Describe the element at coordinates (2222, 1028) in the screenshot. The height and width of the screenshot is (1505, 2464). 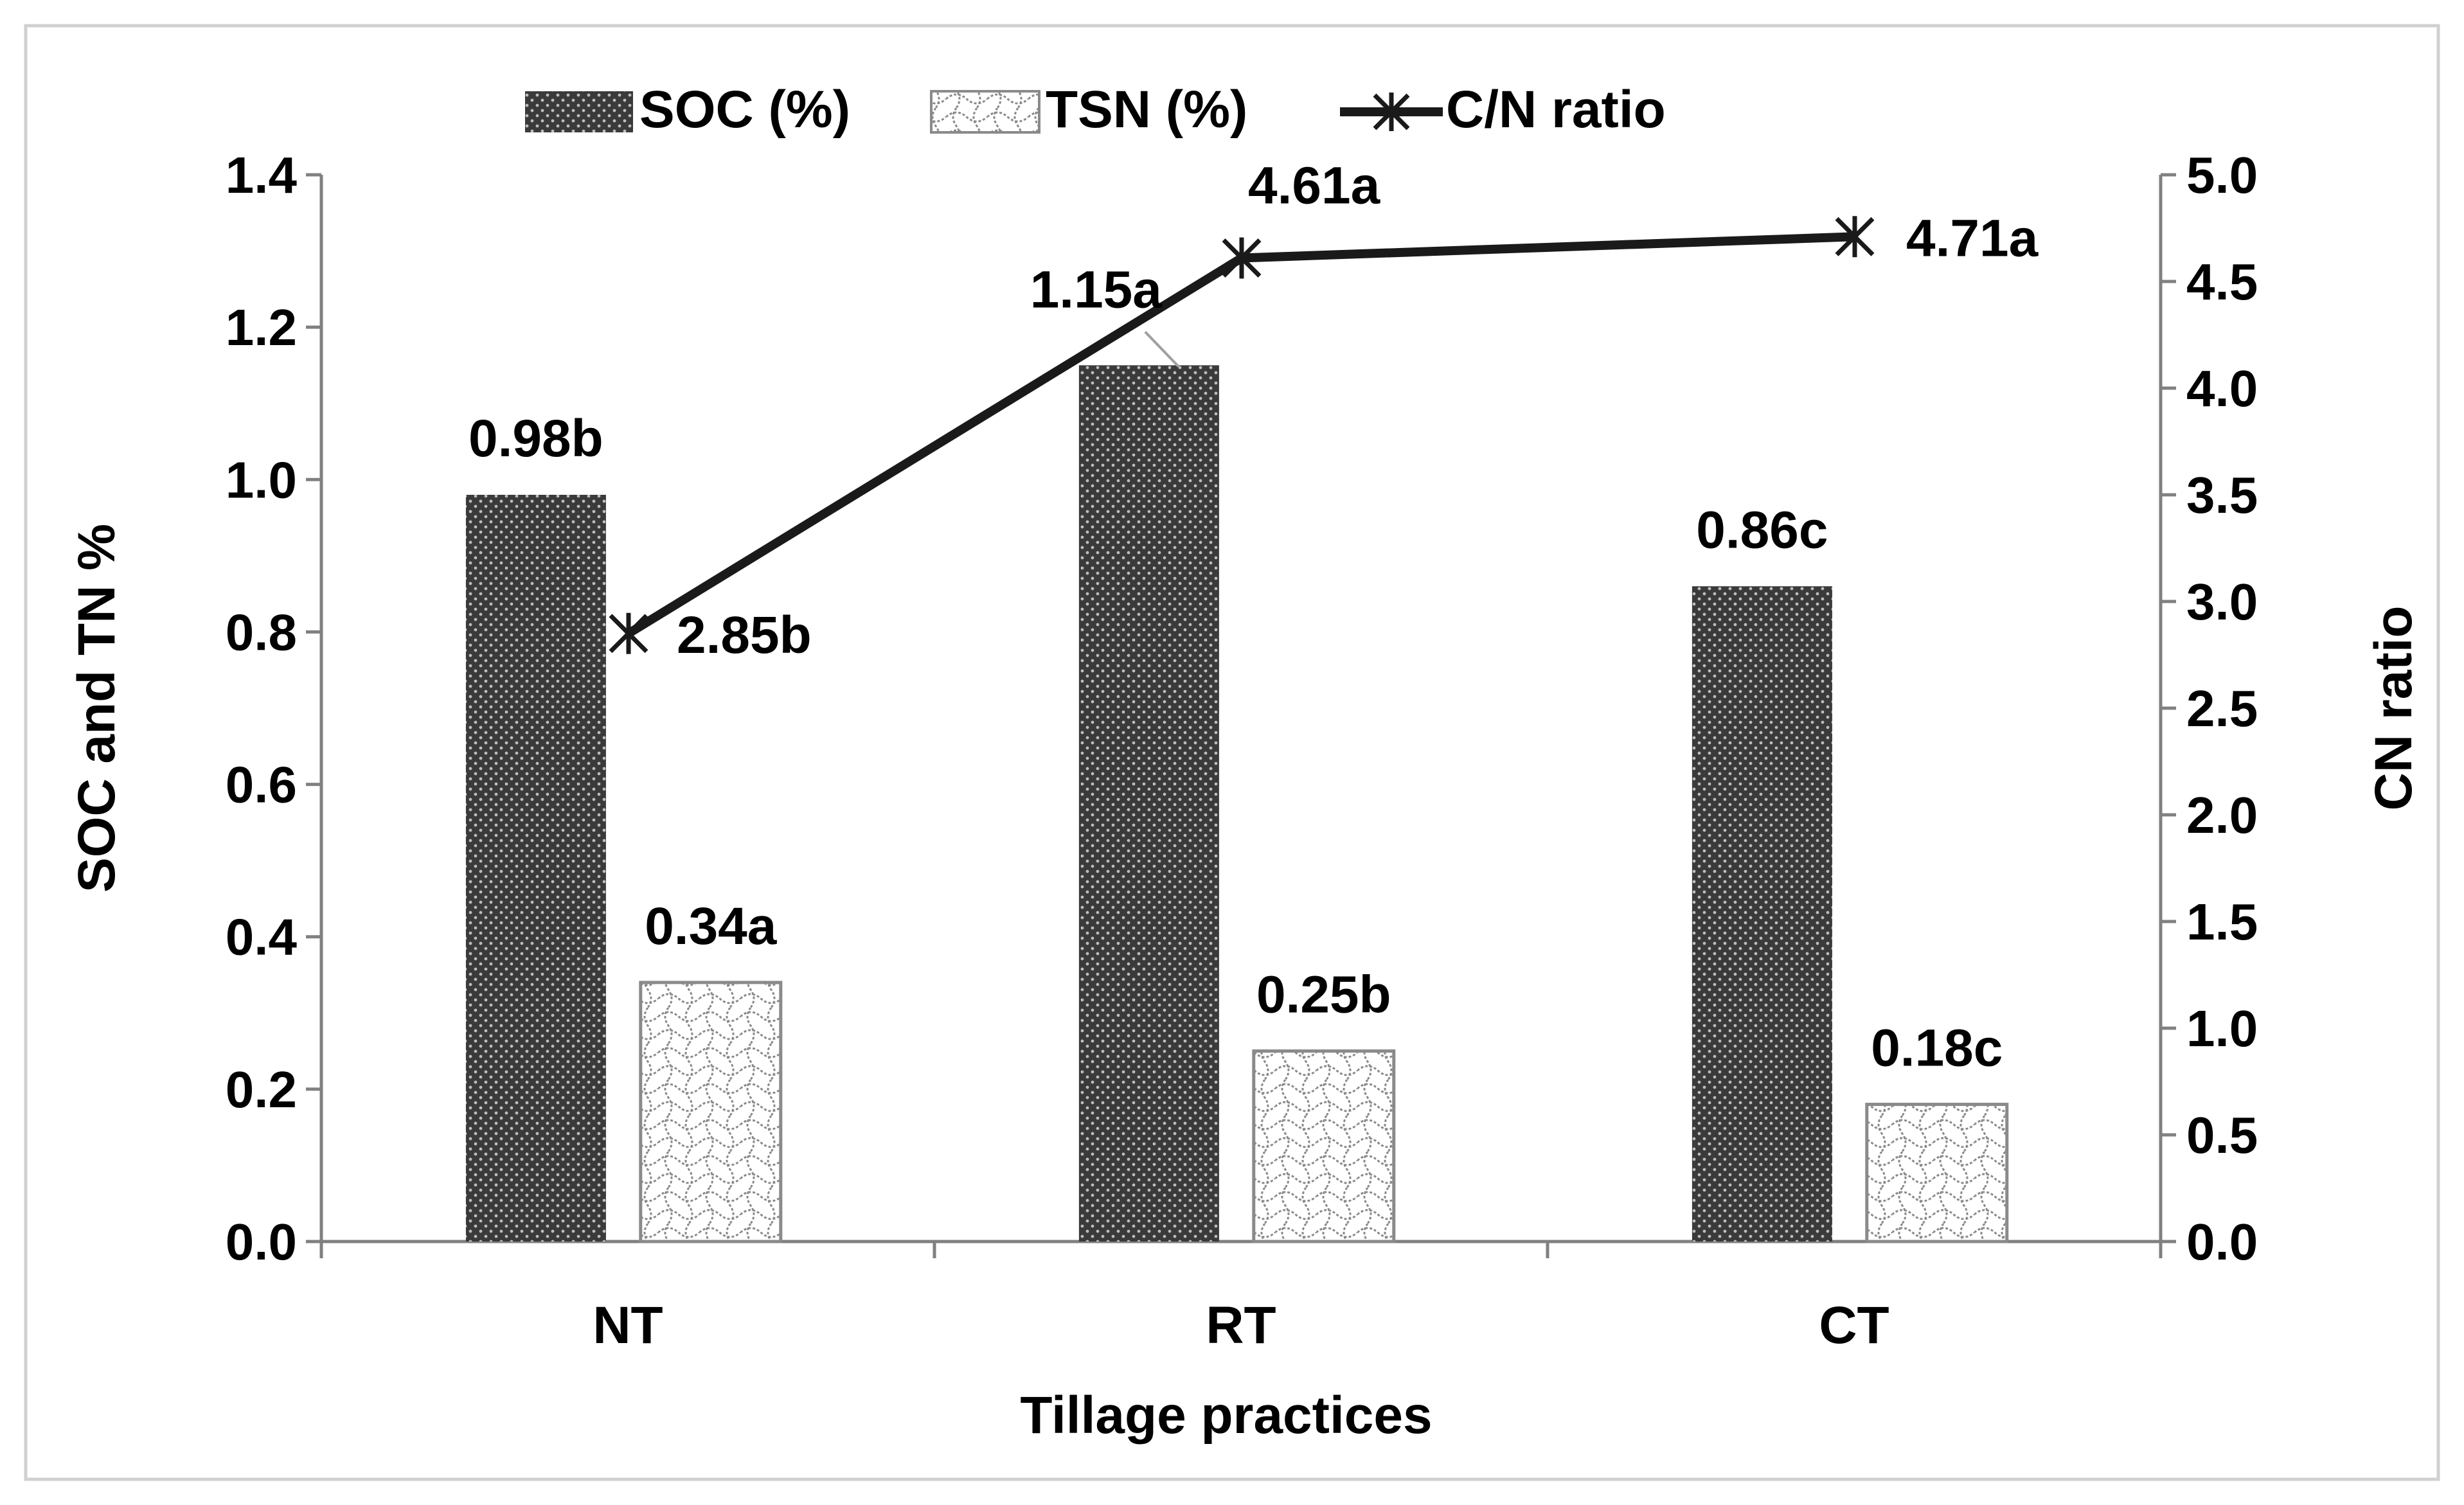
I see `right-axis-tick-label: 1.0` at that location.